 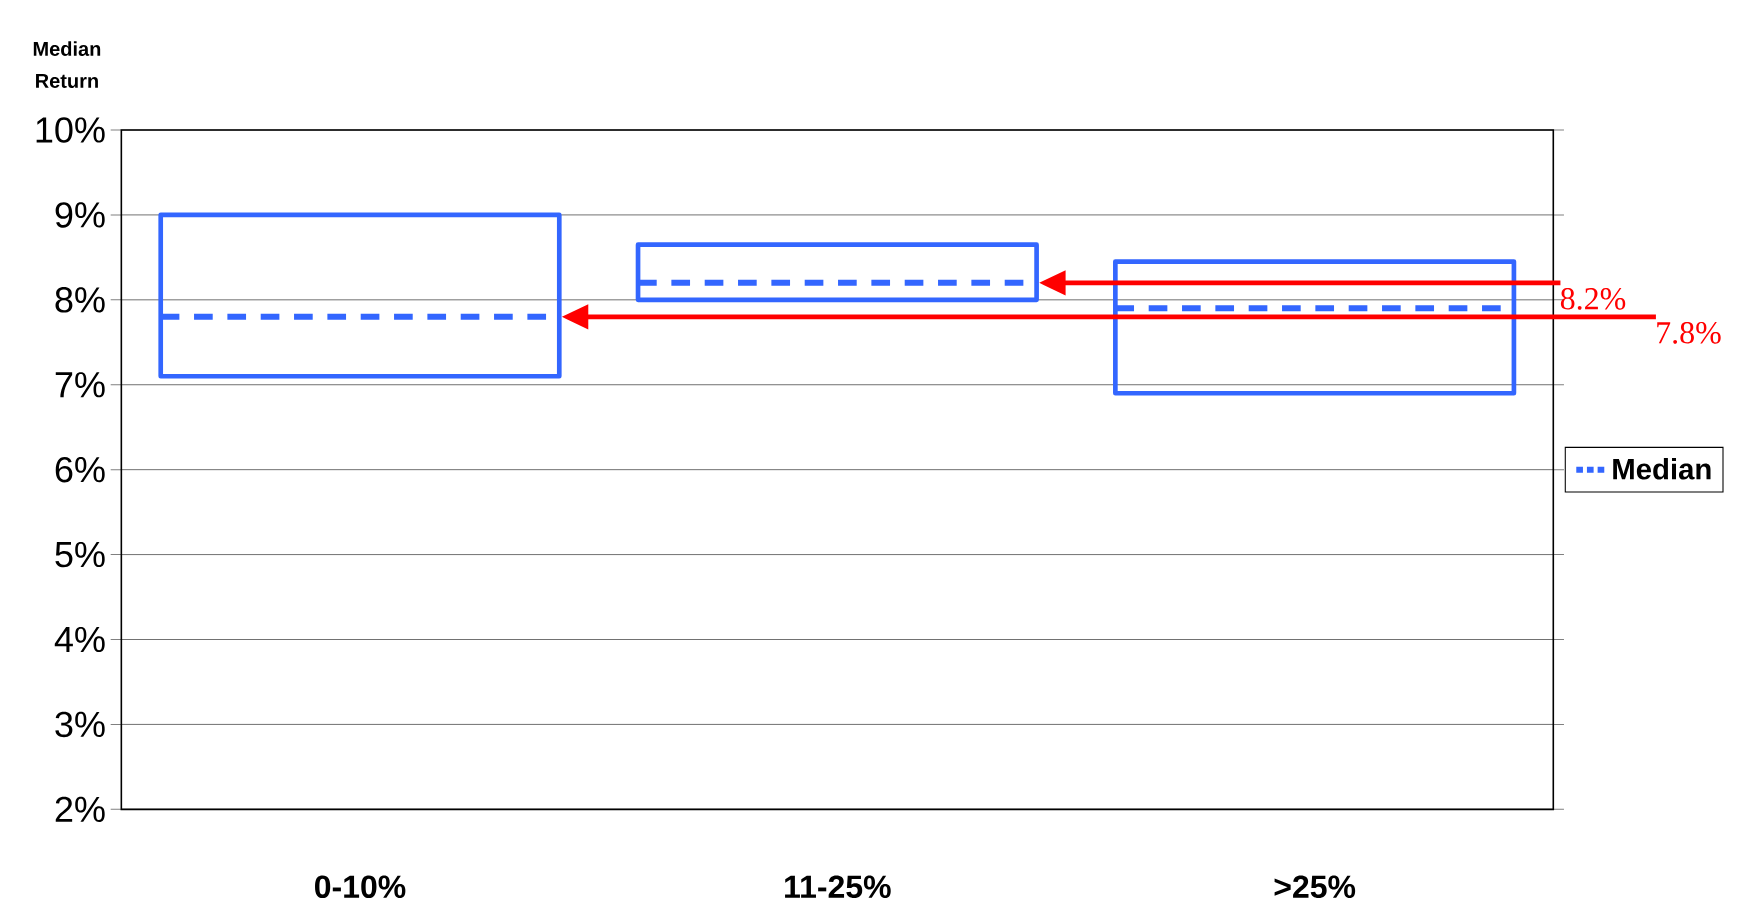 What do you see at coordinates (1315, 887) in the screenshot?
I see `x-tick-label: >25%` at bounding box center [1315, 887].